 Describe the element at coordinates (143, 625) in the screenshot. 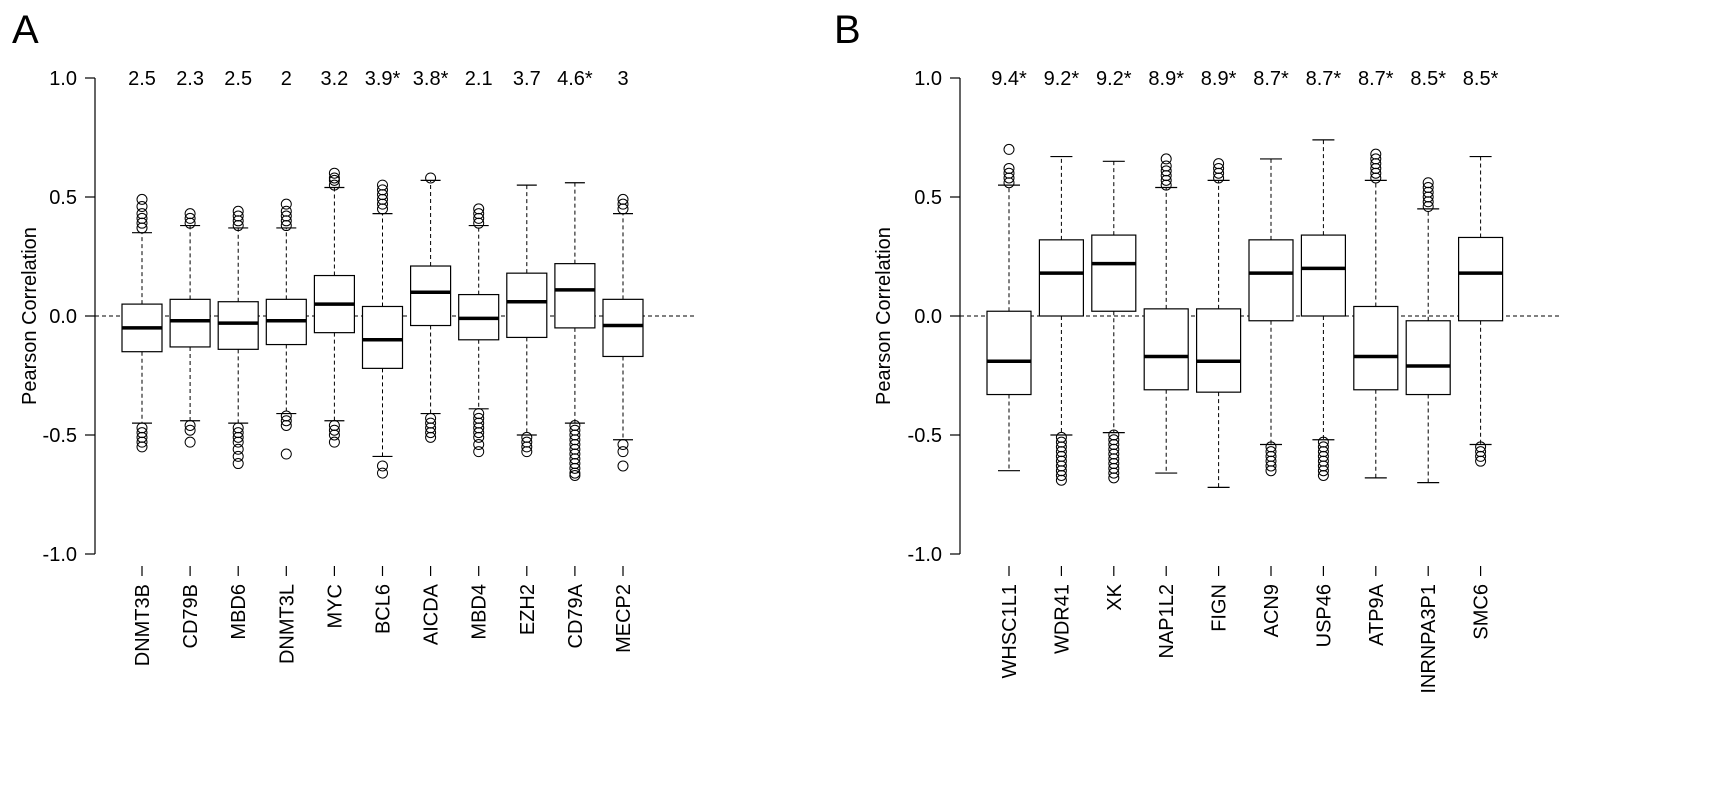

I see `category-label-dnmt3b: DNMT3B` at that location.